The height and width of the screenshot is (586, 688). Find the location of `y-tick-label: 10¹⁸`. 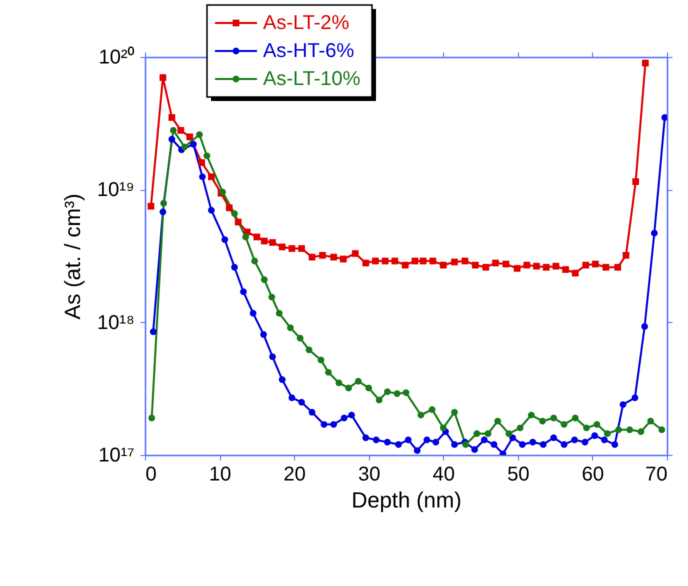

y-tick-label: 10¹⁸ is located at coordinates (115, 323).